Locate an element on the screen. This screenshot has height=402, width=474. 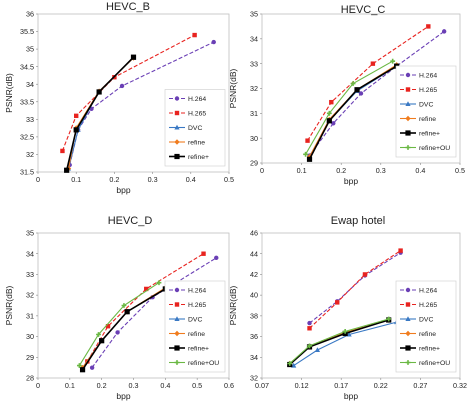
y-tick-label: 32.5 is located at coordinates (27, 136).